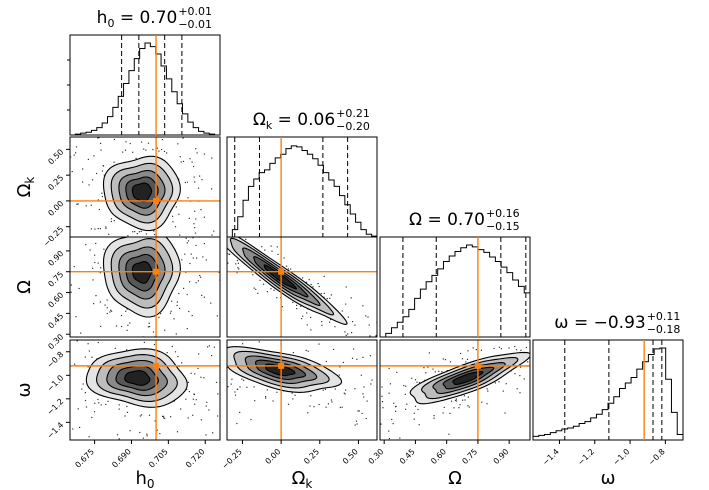 The image size is (709, 490). I want to click on x-tick-label-w: −1.4, so click(551, 457).